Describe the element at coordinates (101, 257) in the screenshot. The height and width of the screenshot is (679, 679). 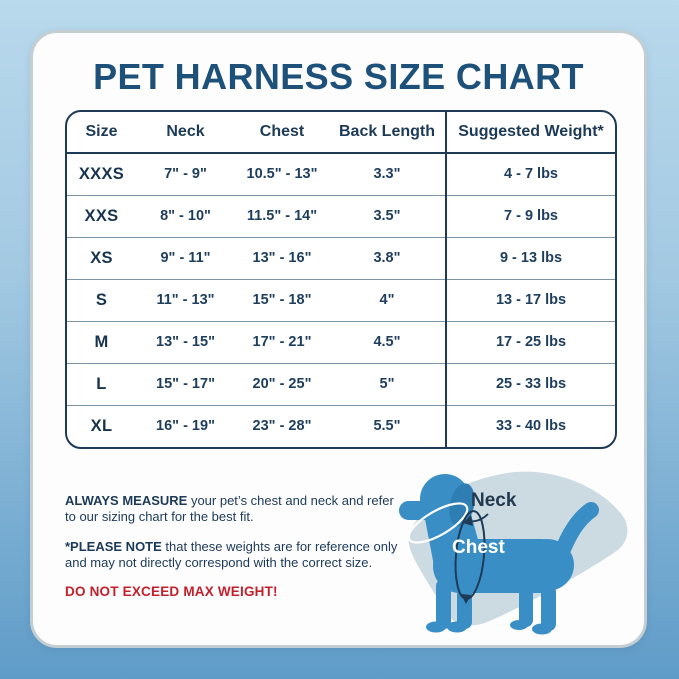
I see `size-cell: XS` at that location.